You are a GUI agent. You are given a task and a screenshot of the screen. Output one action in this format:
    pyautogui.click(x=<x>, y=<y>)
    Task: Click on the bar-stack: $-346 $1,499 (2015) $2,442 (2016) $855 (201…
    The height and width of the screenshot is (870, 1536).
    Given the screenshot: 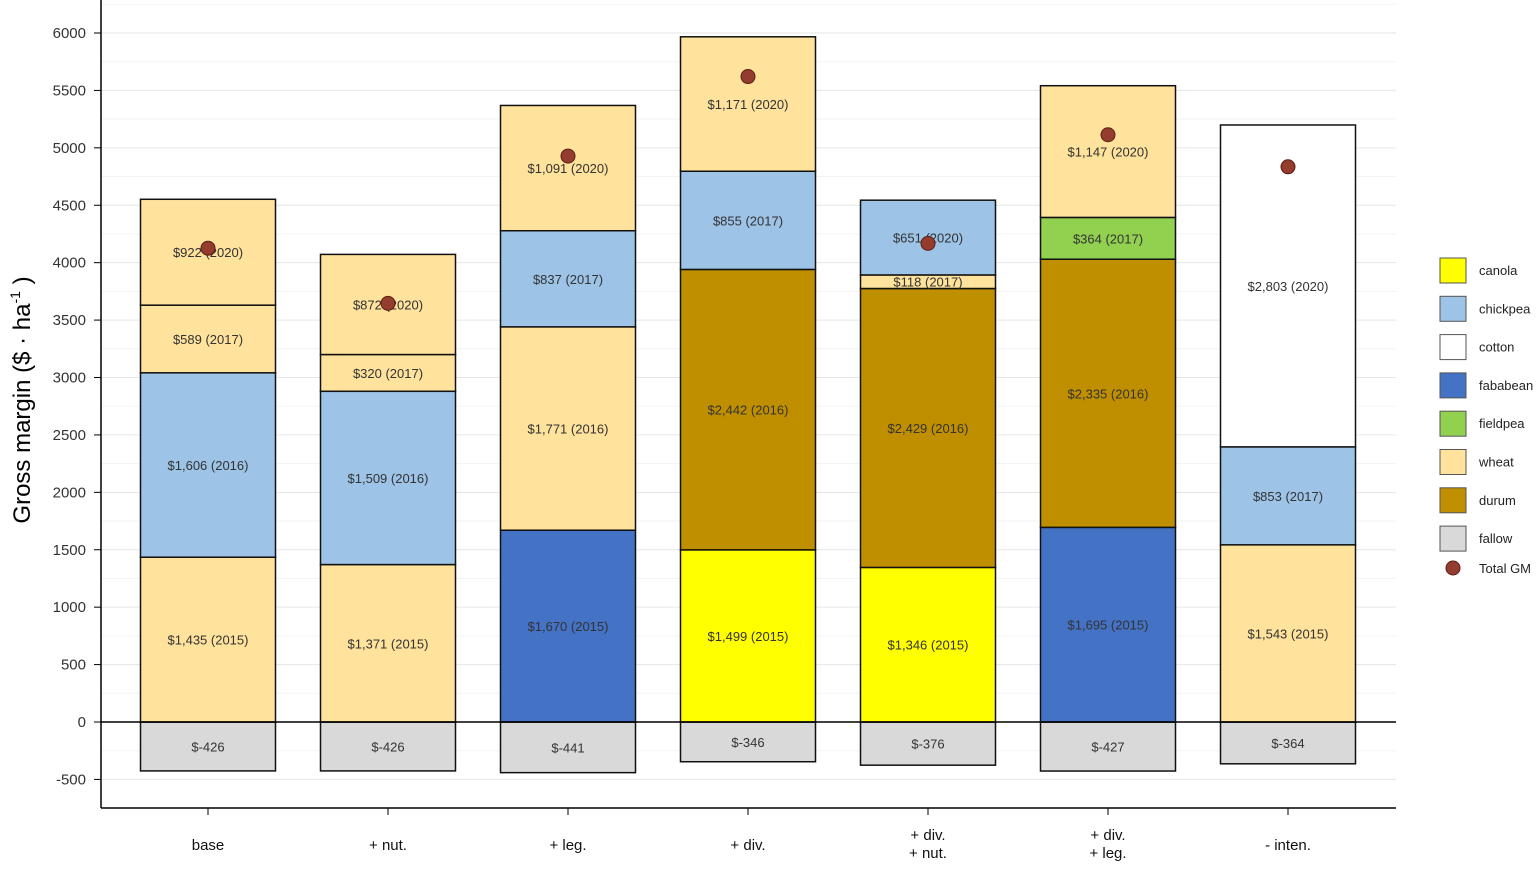 What is the action you would take?
    pyautogui.click(x=748, y=399)
    